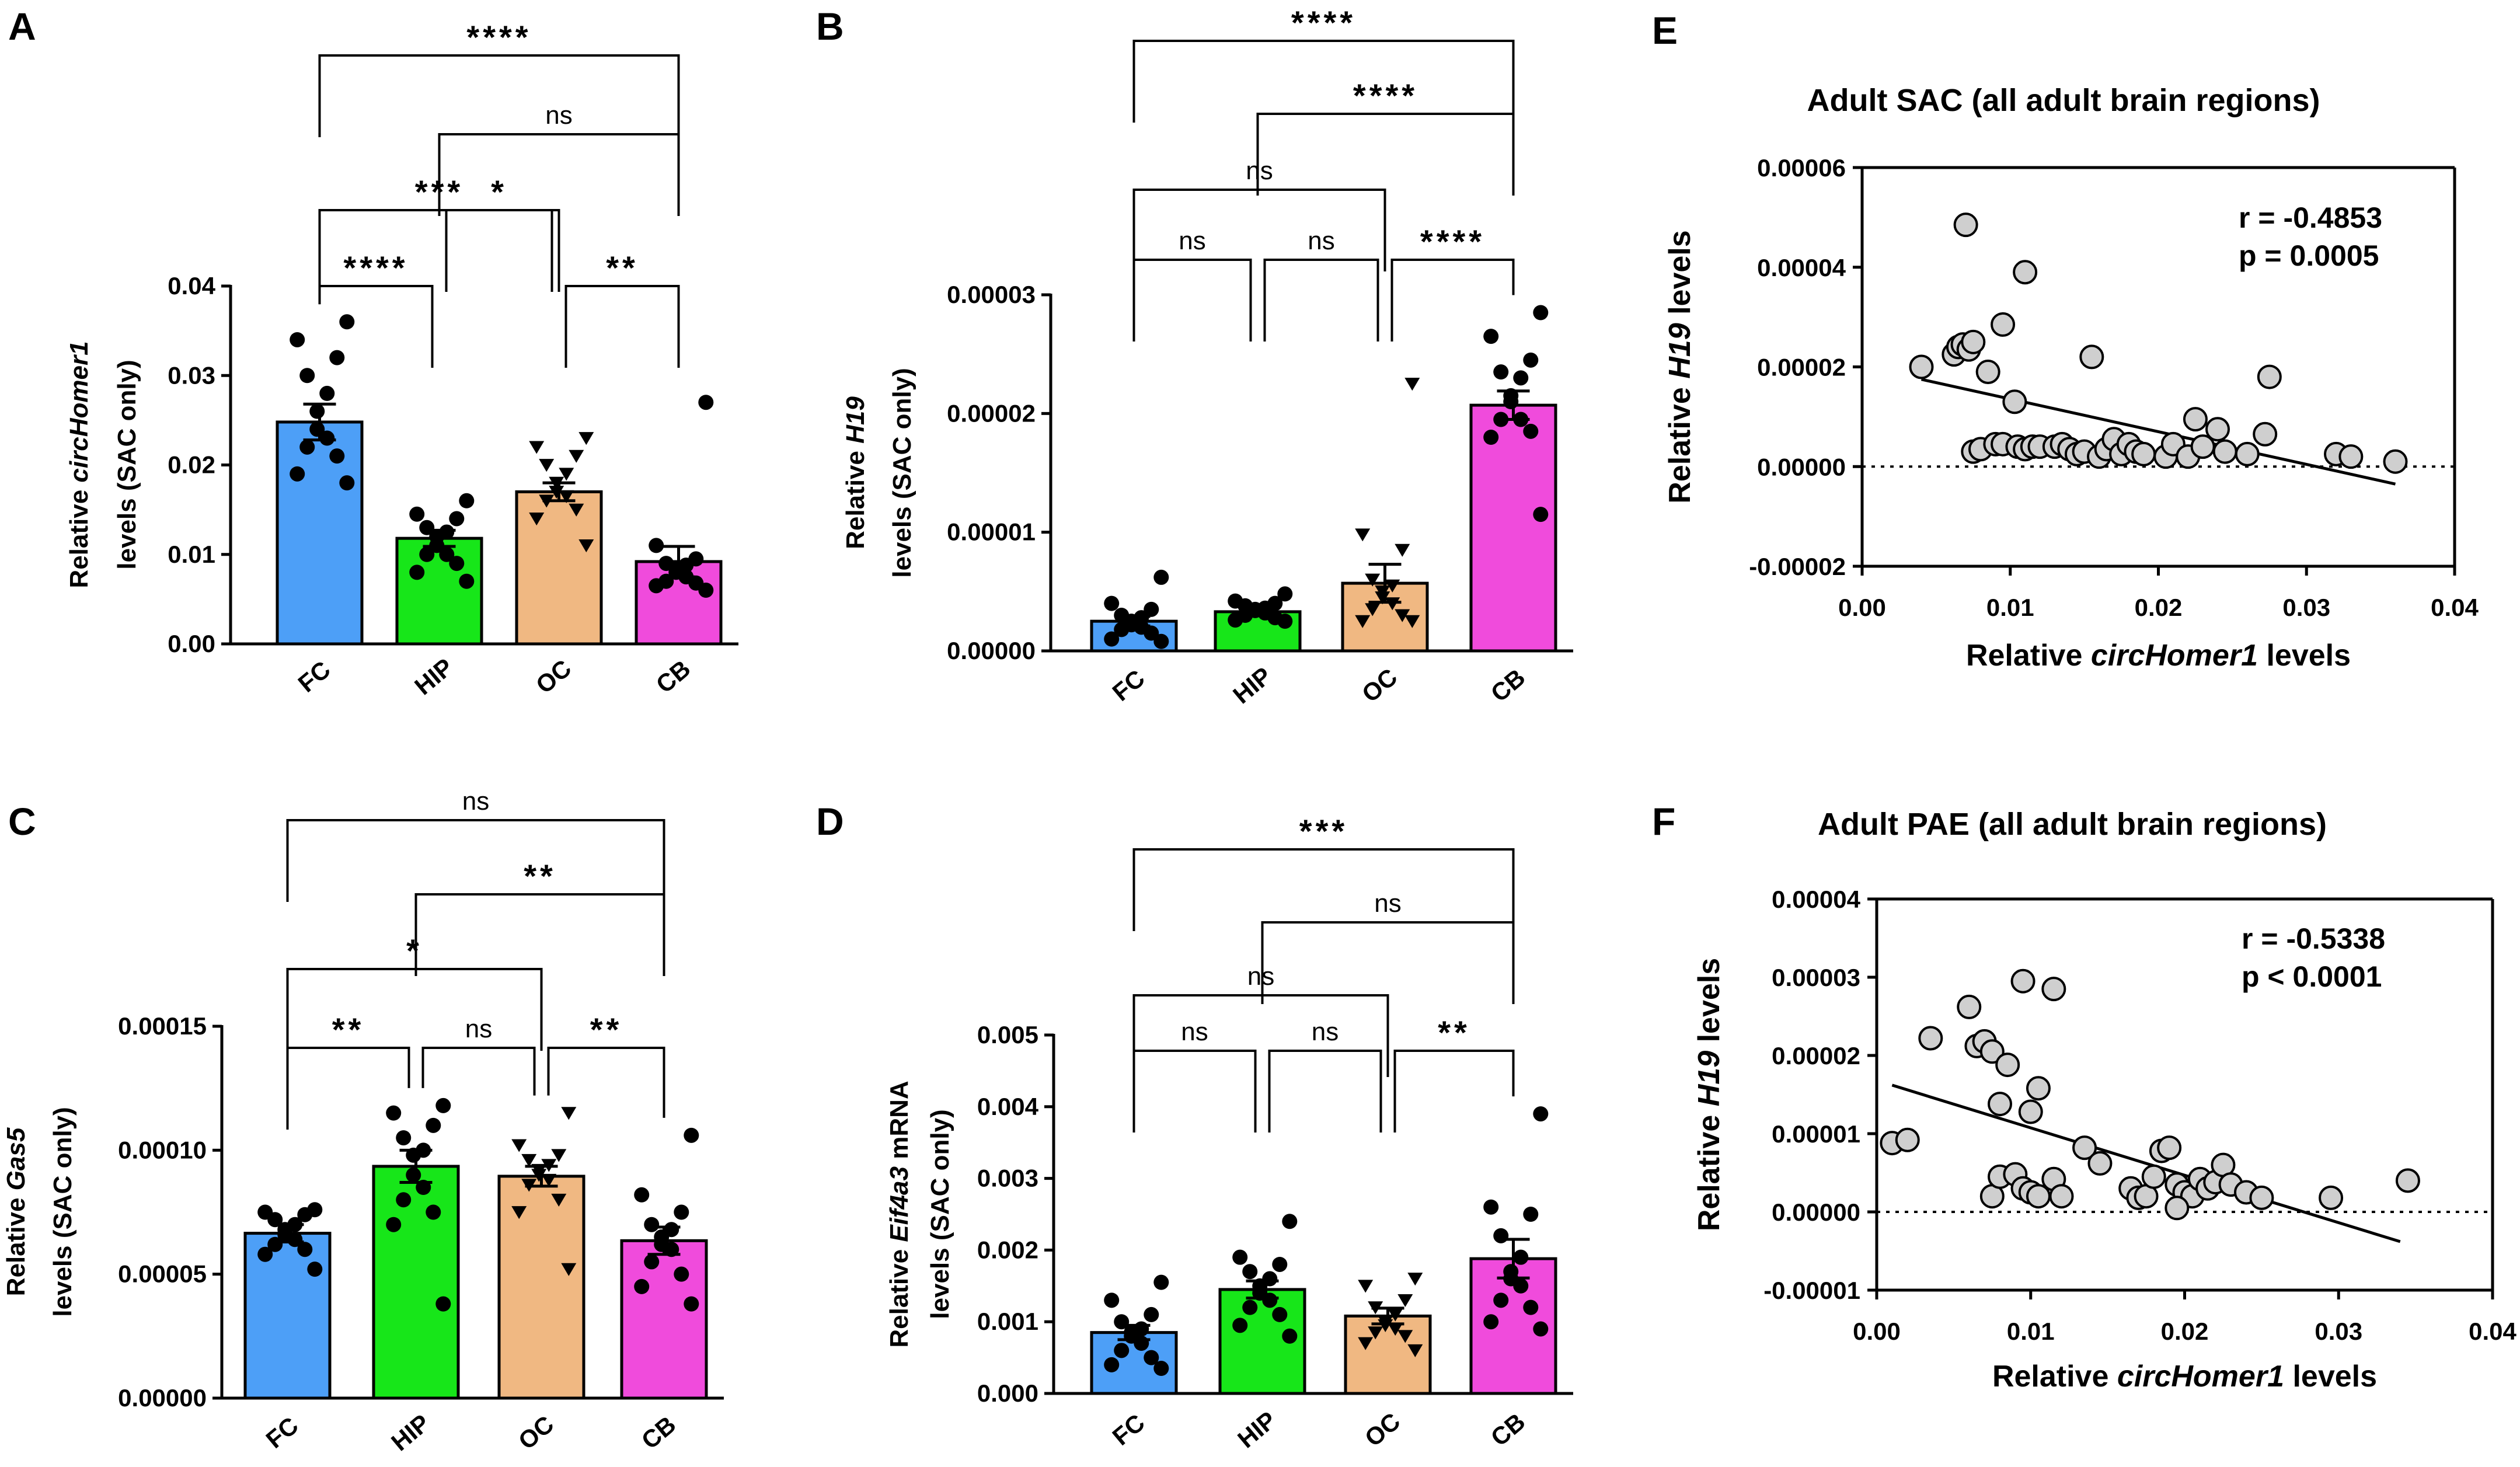 The image size is (2520, 1467). Describe the element at coordinates (62, 1211) in the screenshot. I see `y-axis-title-c-line2: levels (SAC only)` at that location.